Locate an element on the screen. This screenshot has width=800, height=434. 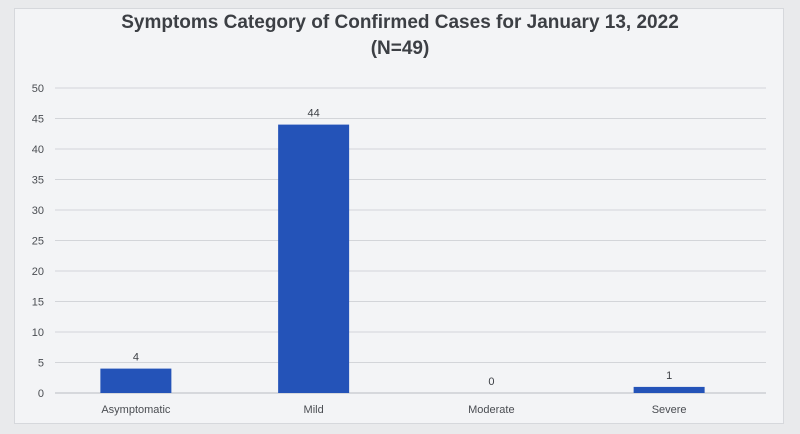
y-tick-label-50: 50 is located at coordinates (38, 89).